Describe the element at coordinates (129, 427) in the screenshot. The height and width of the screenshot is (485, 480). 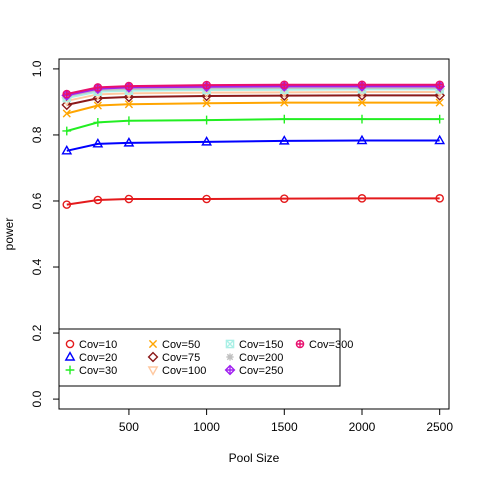
I see `x-tick-label: 500` at that location.